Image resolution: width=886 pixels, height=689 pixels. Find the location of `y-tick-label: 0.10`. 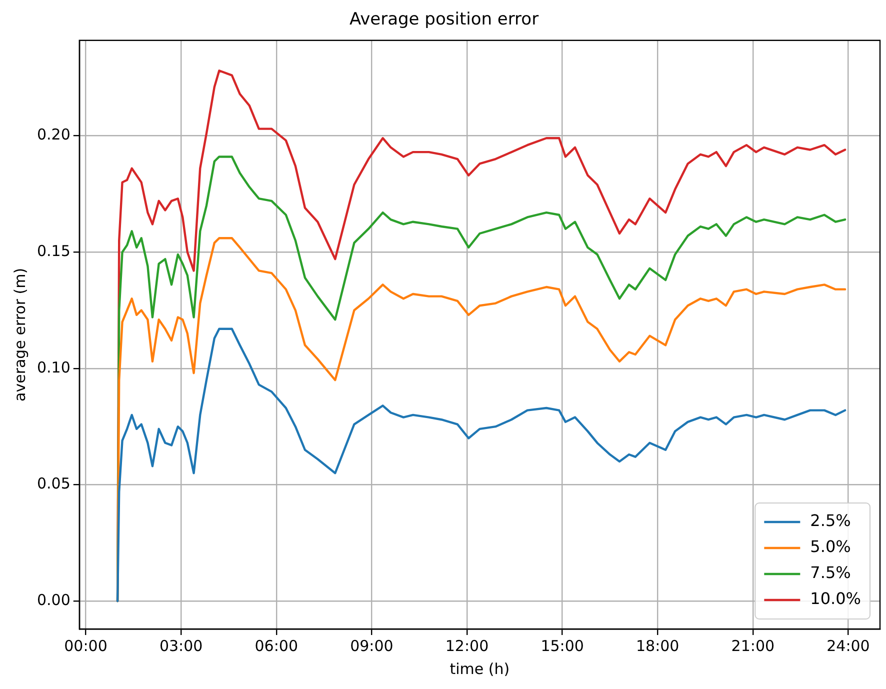

y-tick-label: 0.10 is located at coordinates (53, 367).